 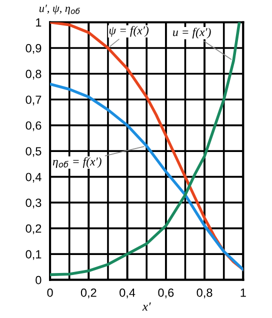 What do you see at coordinates (50, 292) in the screenshot?
I see `x-tick-label: 0` at bounding box center [50, 292].